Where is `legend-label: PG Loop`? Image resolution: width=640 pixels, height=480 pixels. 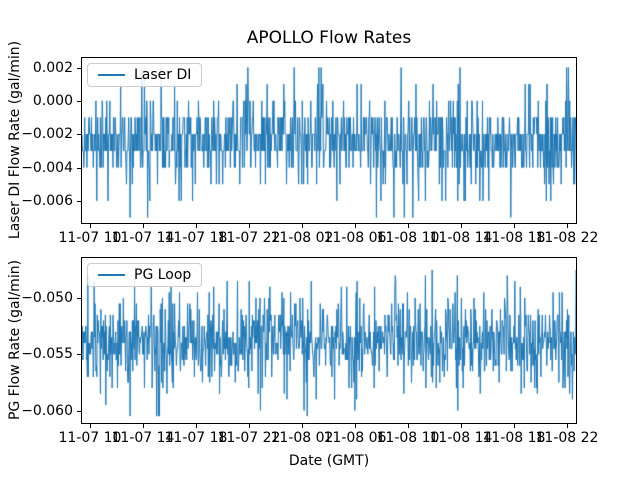
legend-label: PG Loop is located at coordinates (163, 275).